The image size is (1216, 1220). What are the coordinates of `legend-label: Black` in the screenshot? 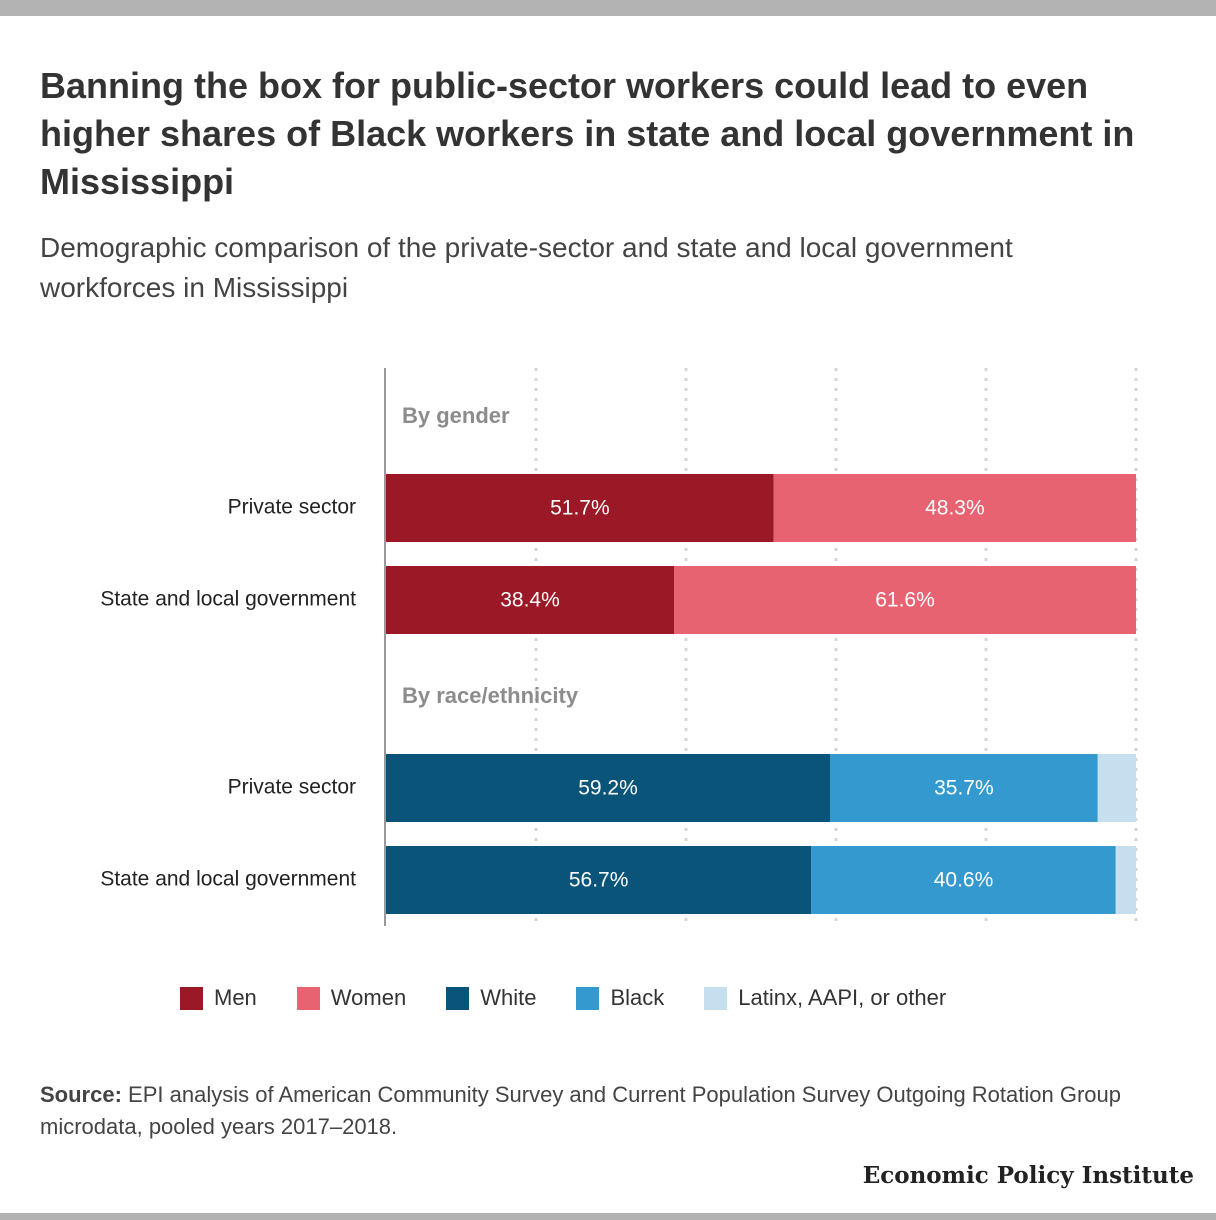 It's located at (637, 997).